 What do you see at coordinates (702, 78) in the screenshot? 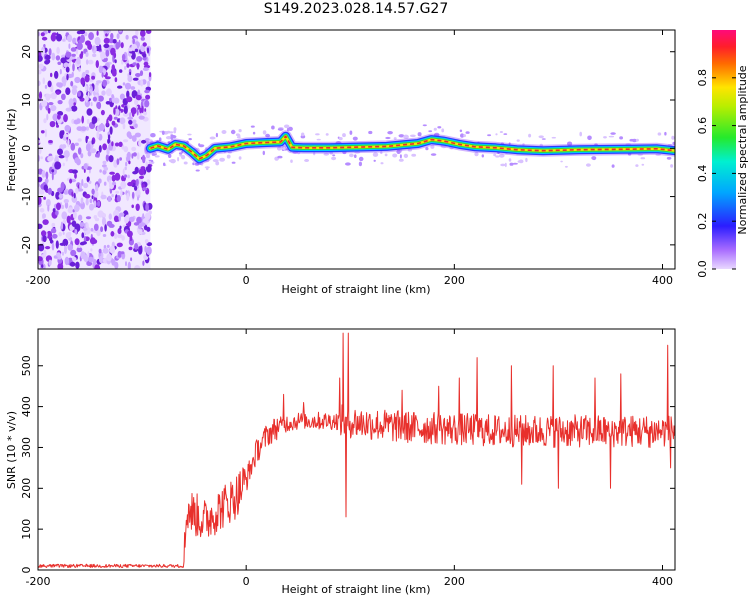
I see `colorbar-tick-label: 0.8` at bounding box center [702, 78].